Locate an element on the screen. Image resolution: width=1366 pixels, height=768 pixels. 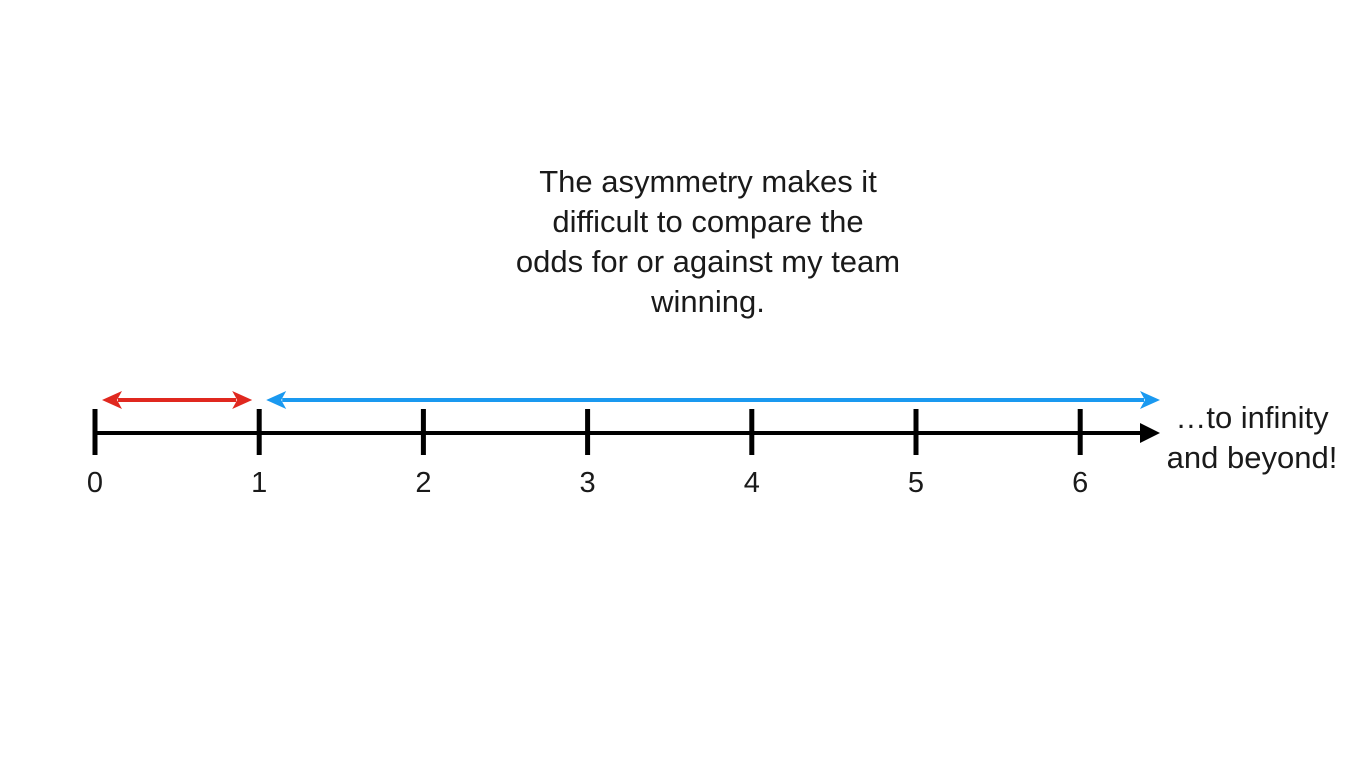
axis-arrow-head is located at coordinates (1150, 433).